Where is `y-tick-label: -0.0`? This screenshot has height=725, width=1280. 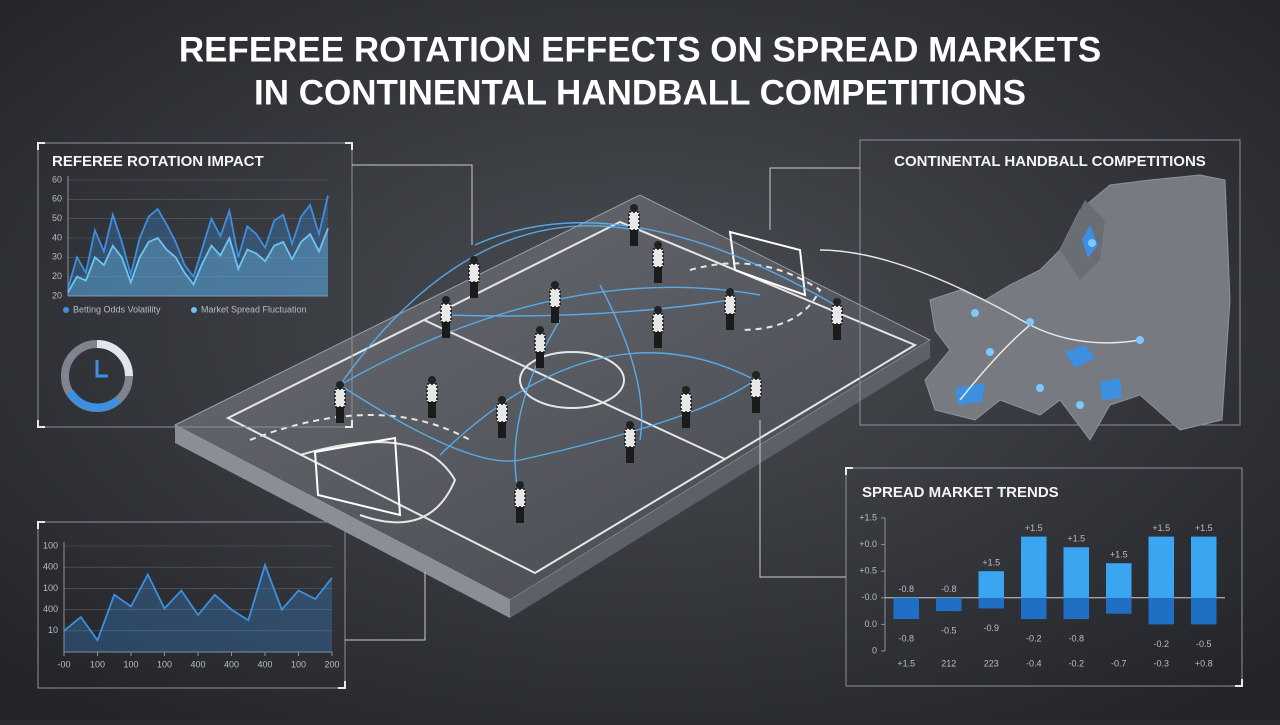 y-tick-label: -0.0 is located at coordinates (869, 597).